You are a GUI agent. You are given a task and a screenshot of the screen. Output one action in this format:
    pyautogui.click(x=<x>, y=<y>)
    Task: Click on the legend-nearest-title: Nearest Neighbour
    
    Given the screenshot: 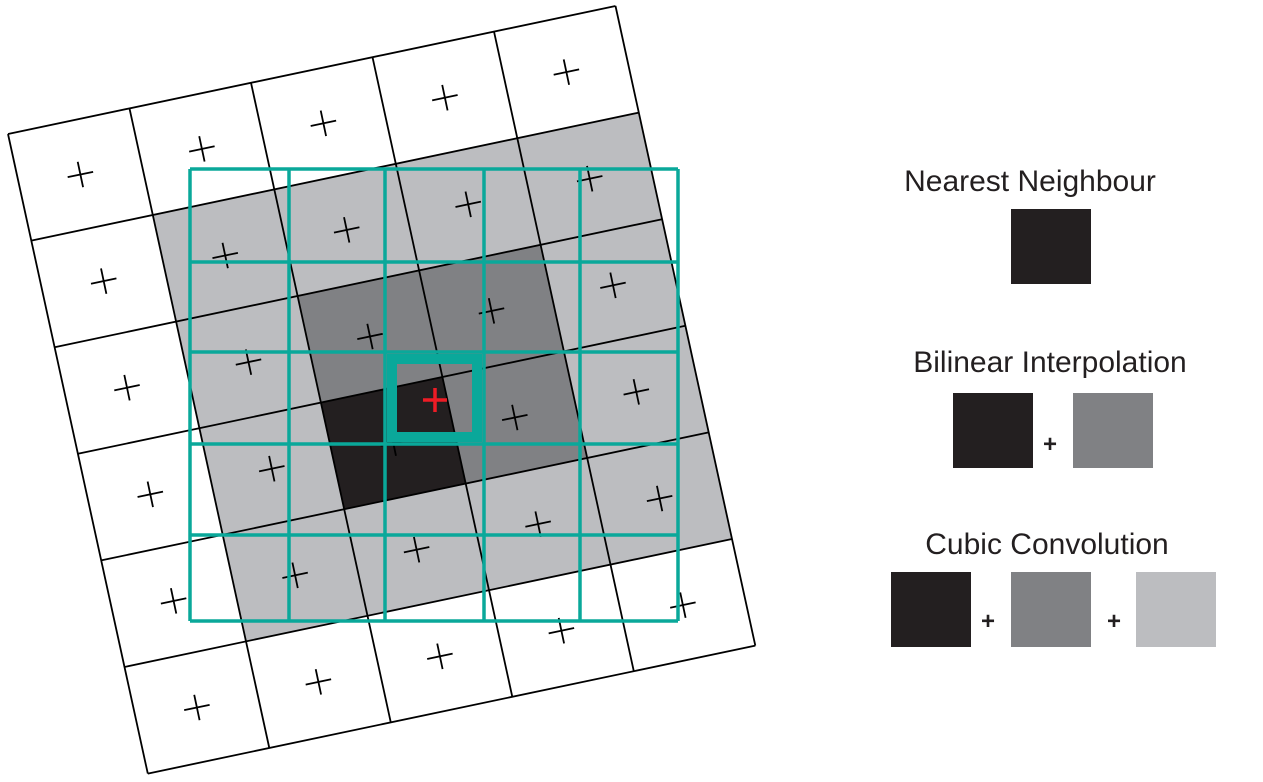 What is the action you would take?
    pyautogui.click(x=1030, y=181)
    